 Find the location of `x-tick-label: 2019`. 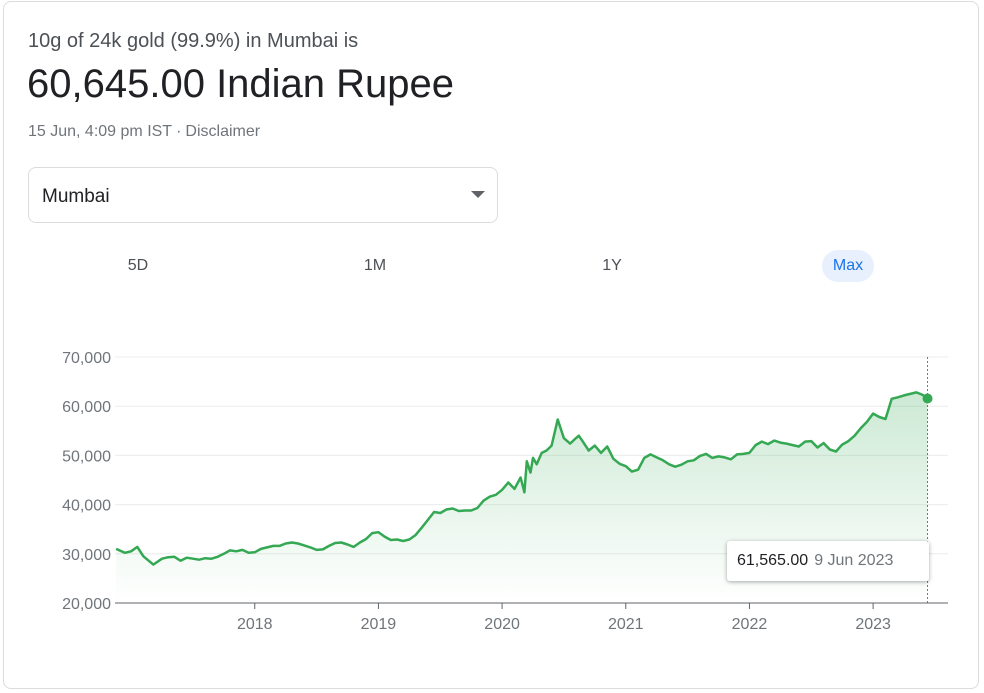

x-tick-label: 2019 is located at coordinates (379, 624).